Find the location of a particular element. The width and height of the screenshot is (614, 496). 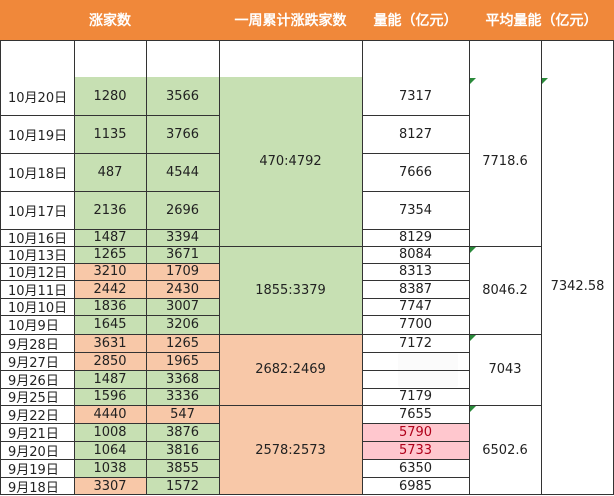

row-date: 9月19日 is located at coordinates (37, 468).